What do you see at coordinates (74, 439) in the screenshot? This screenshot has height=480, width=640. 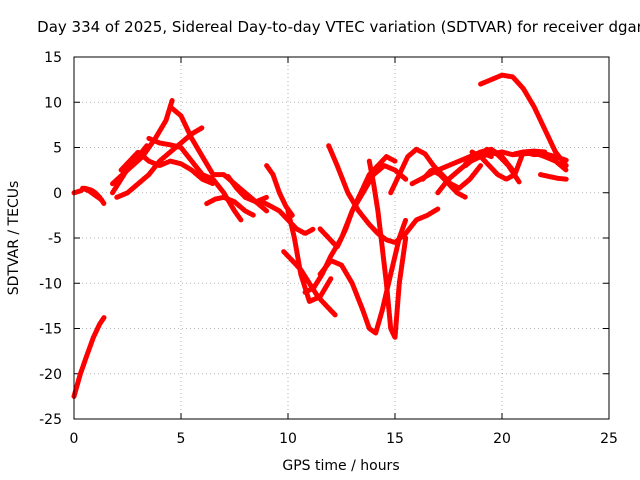 I see `x-tick-label: 0` at bounding box center [74, 439].